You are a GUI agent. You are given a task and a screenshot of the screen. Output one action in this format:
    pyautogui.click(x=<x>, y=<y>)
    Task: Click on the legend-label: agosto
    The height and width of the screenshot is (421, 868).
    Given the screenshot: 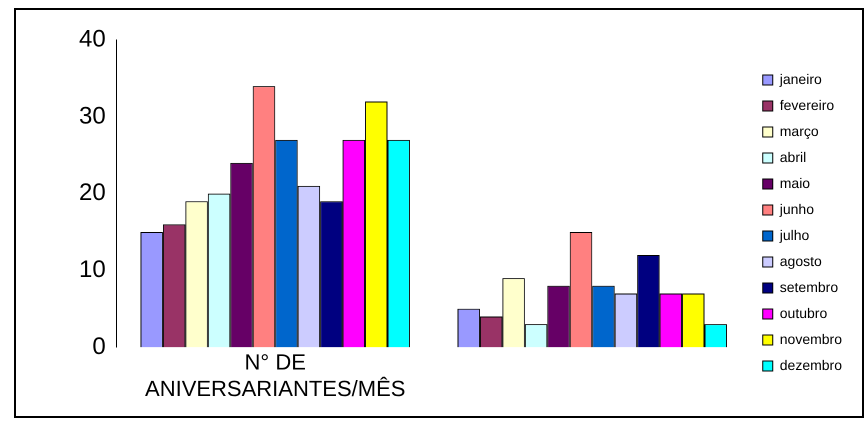 What is the action you would take?
    pyautogui.click(x=801, y=260)
    